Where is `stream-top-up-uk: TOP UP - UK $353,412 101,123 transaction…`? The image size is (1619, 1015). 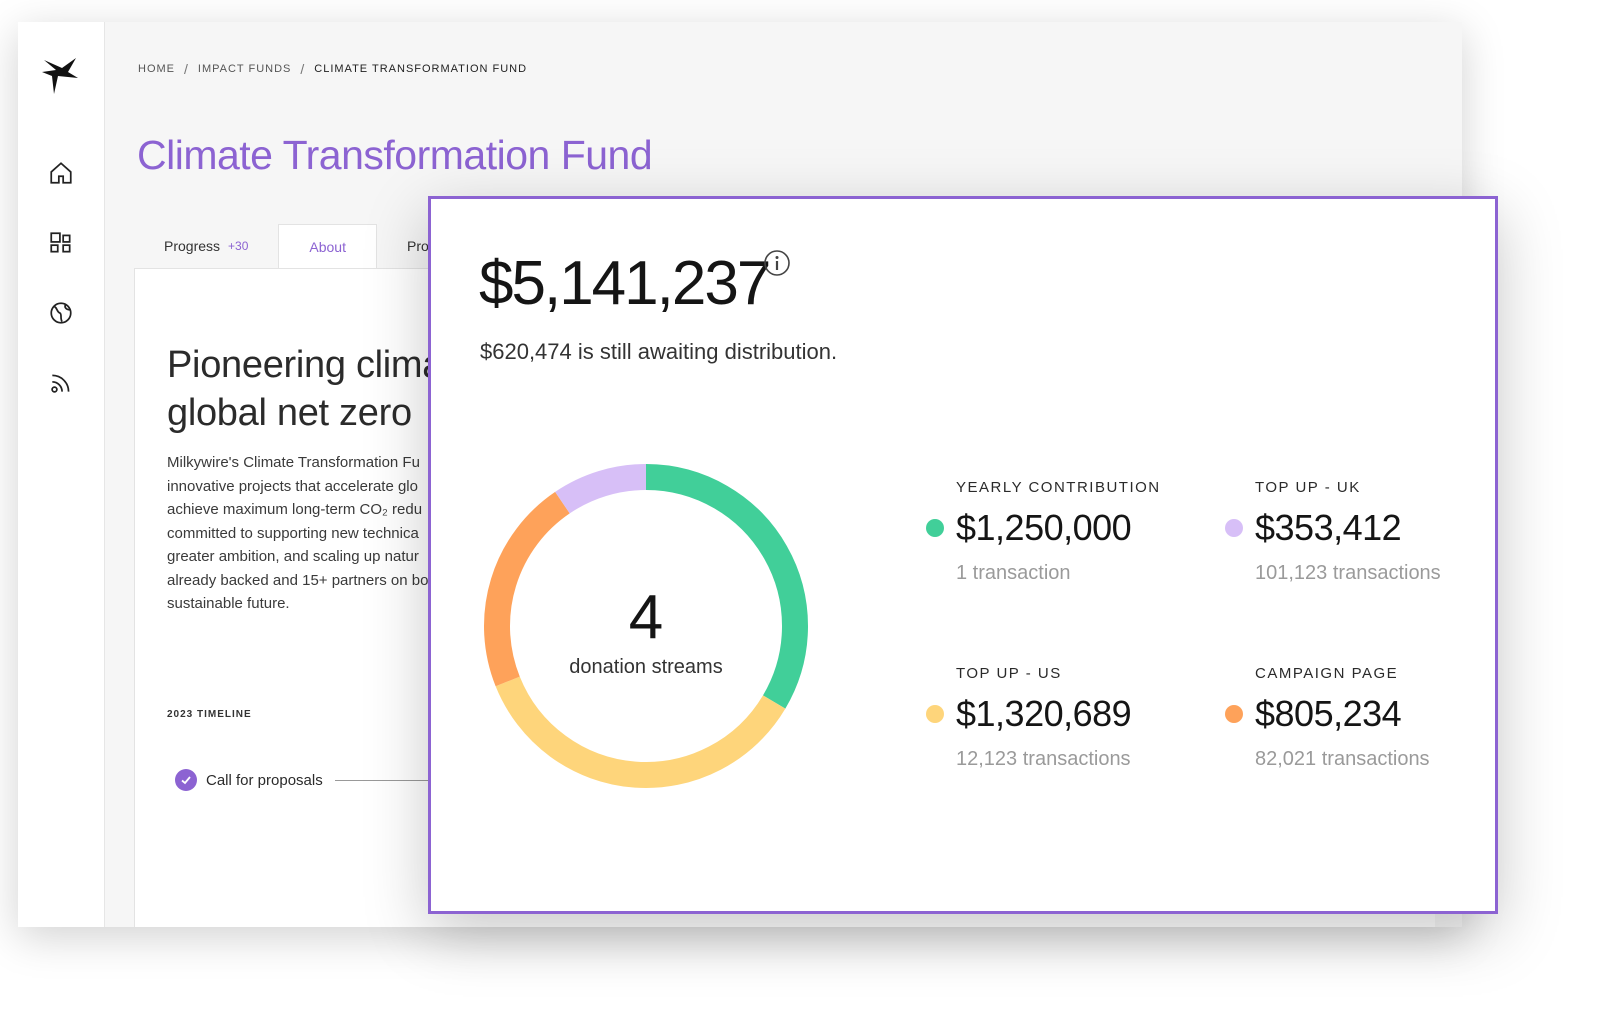 stream-top-up-uk: TOP UP - UK $353,412 101,123 transaction… is located at coordinates (1333, 532).